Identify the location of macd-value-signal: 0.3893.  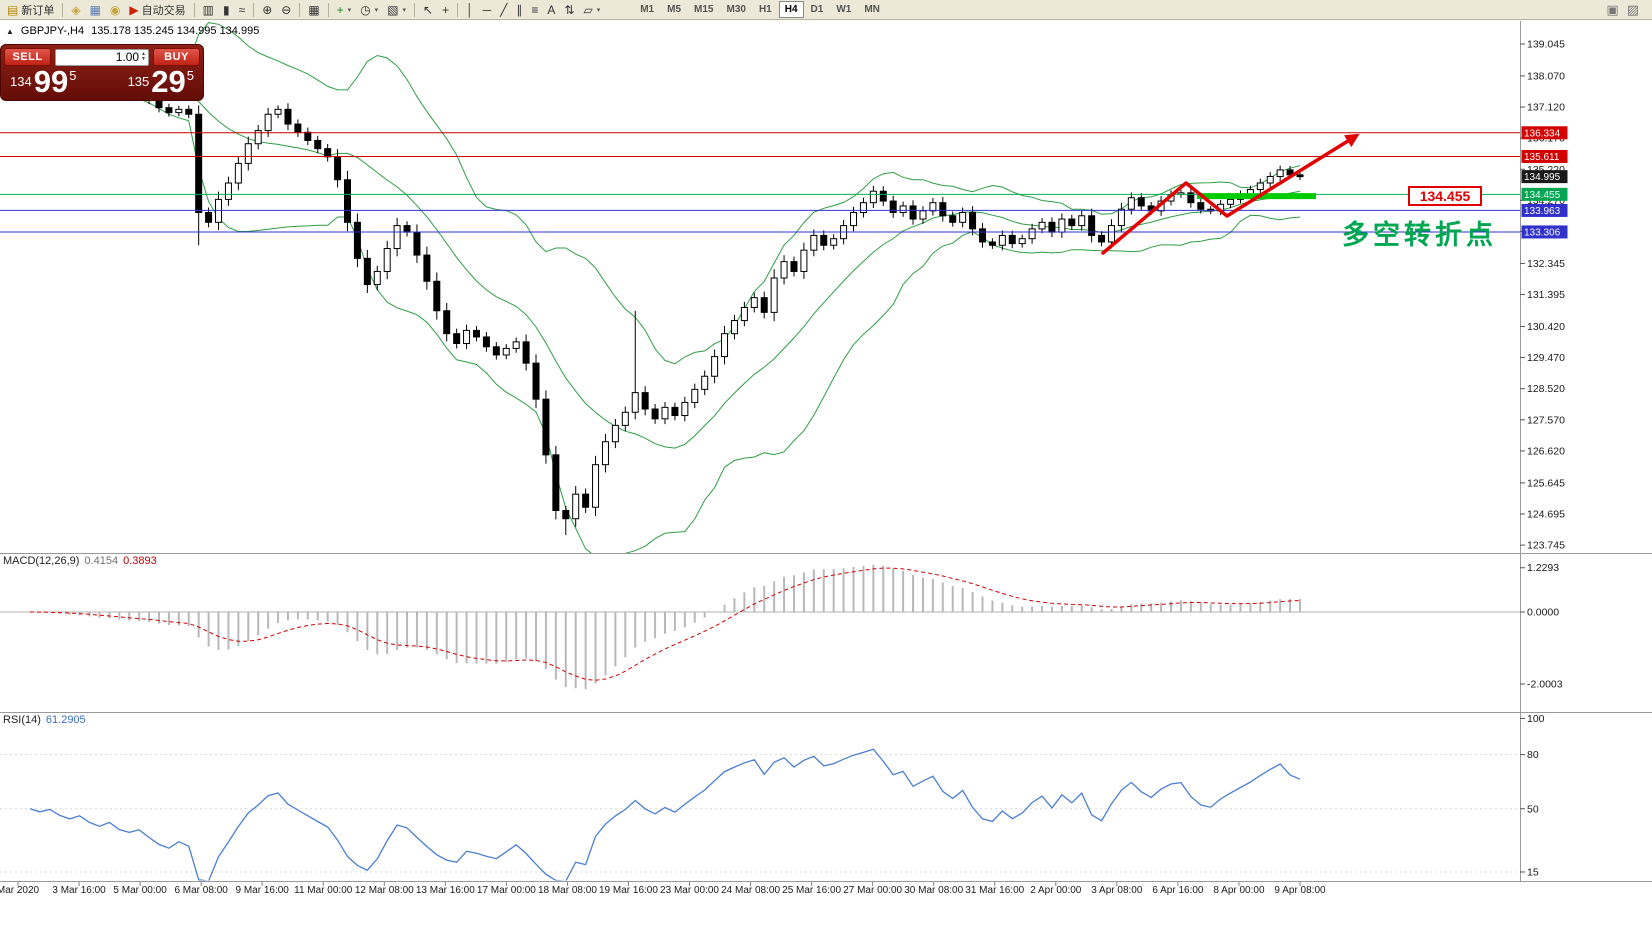
(140, 561).